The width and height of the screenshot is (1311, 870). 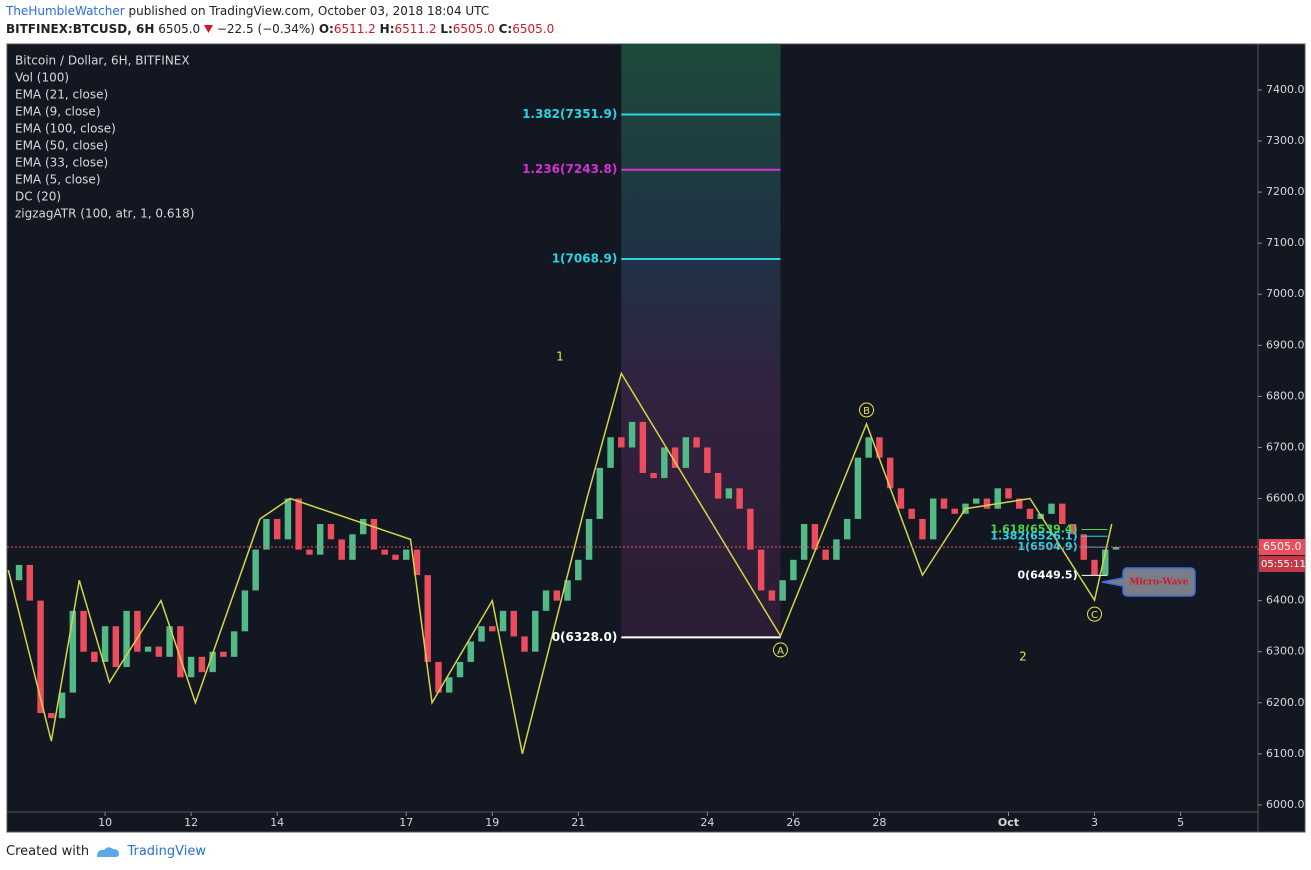 What do you see at coordinates (191, 822) in the screenshot?
I see `x-tick-label: 12` at bounding box center [191, 822].